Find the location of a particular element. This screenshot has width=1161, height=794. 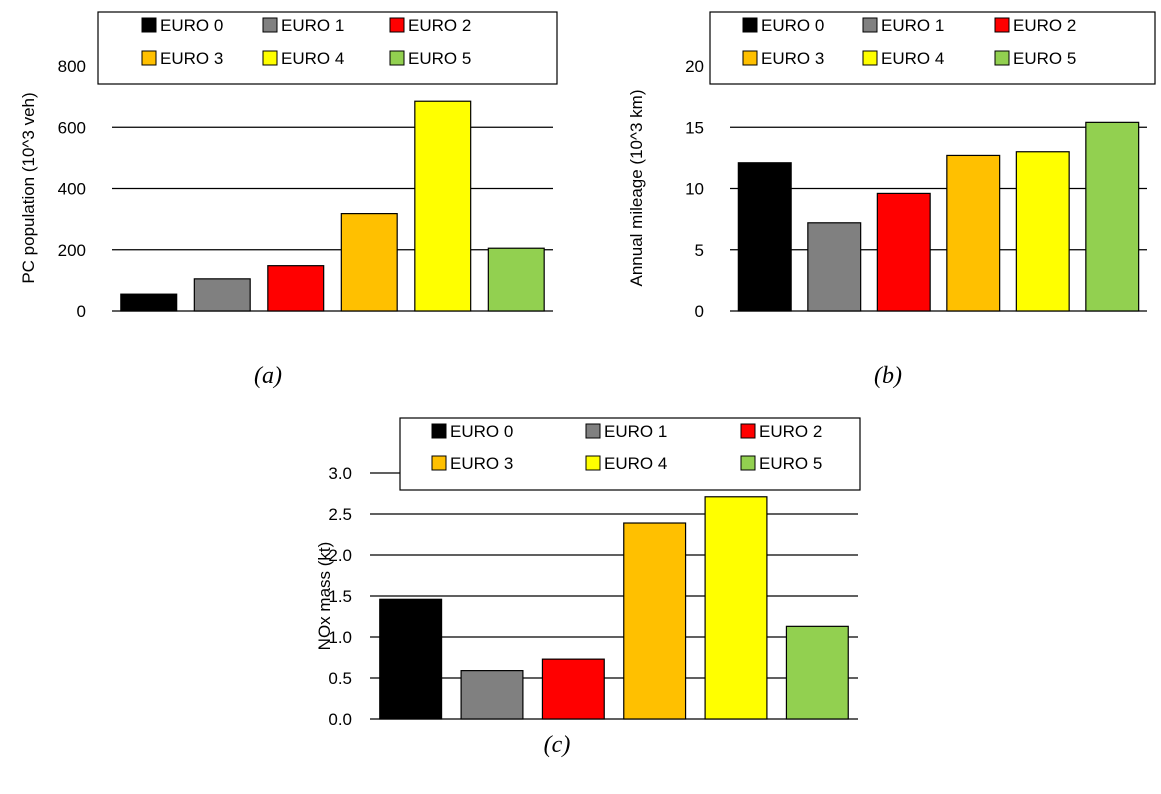

panel-caption: (a) is located at coordinates (268, 376).